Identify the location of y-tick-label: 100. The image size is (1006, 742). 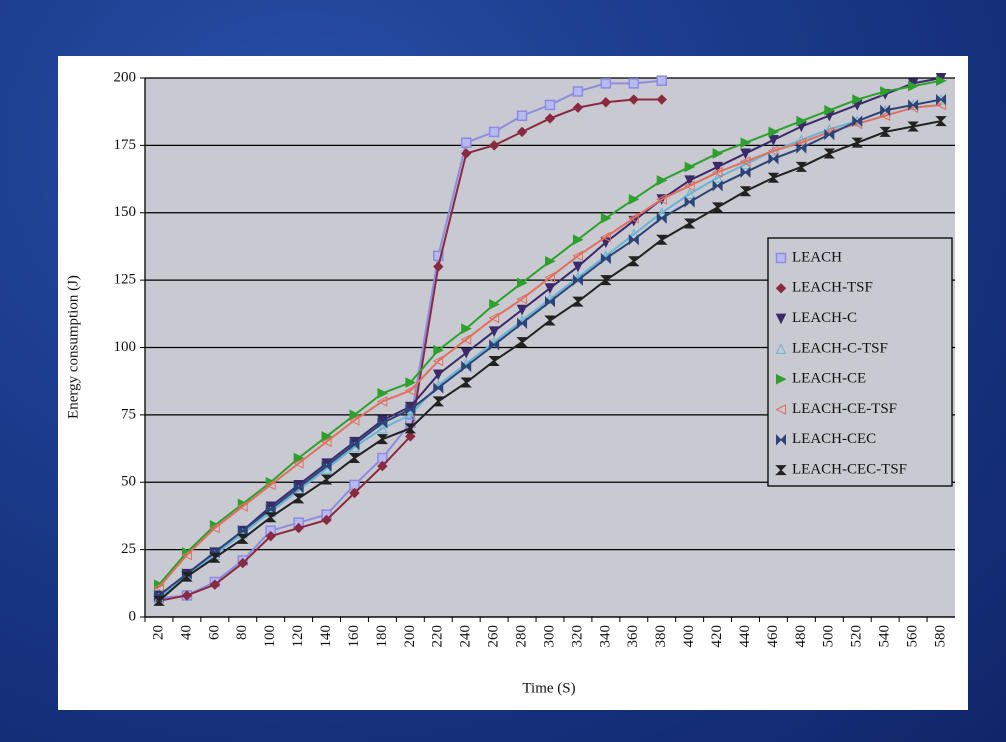
(125, 347).